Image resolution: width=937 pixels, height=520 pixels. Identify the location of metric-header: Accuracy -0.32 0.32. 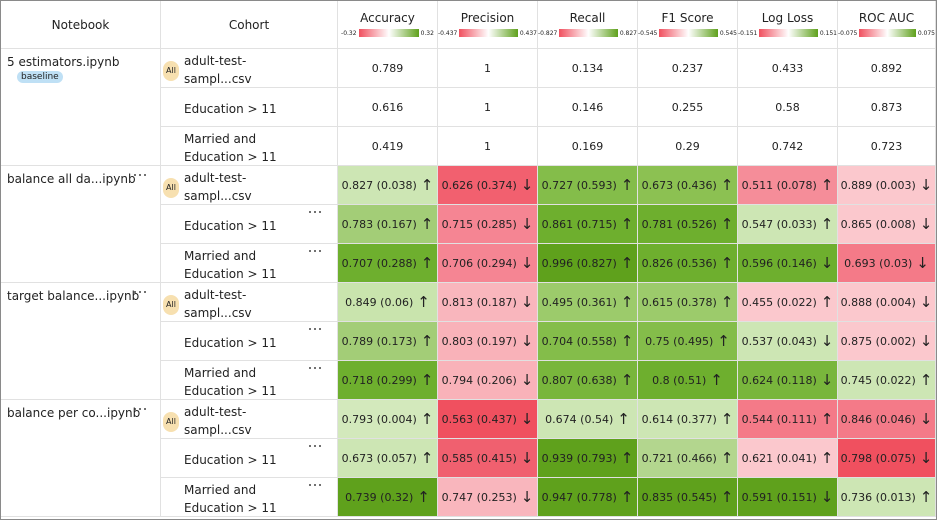
(388, 25).